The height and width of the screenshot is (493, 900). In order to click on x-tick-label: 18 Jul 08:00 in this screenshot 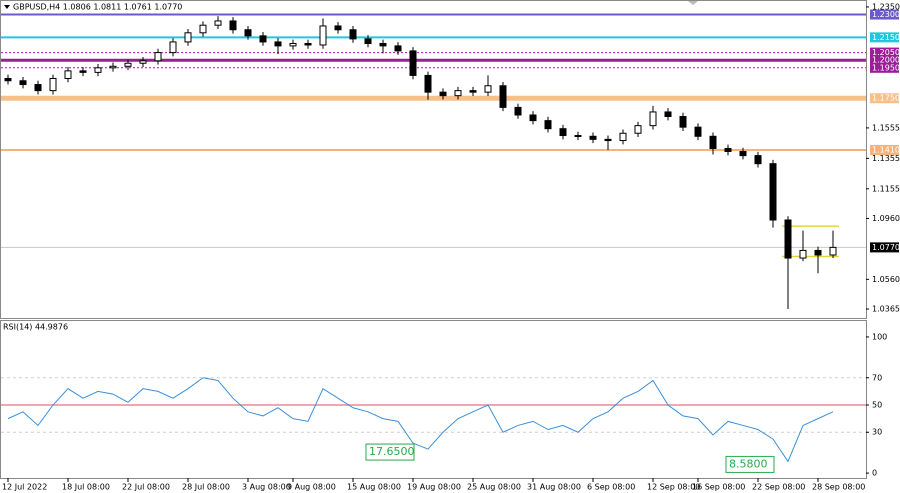, I will do `click(86, 487)`.